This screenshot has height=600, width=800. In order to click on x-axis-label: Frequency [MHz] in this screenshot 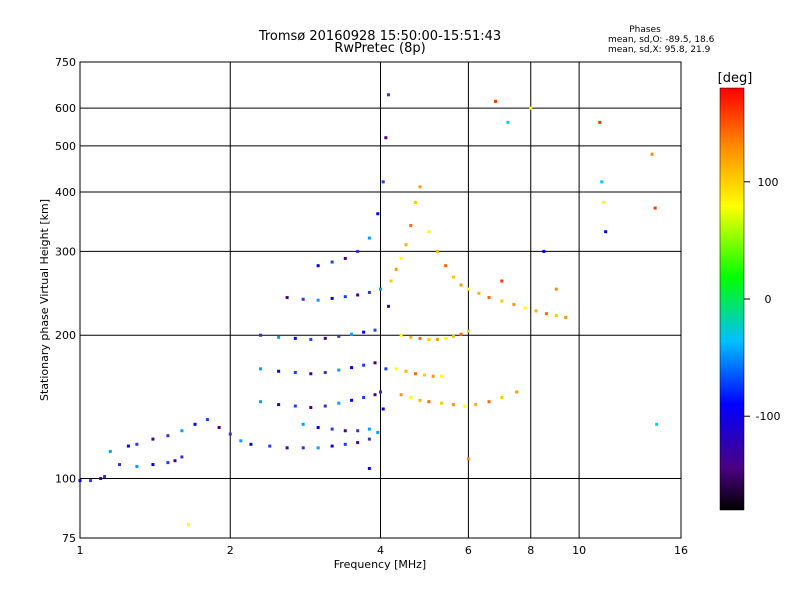, I will do `click(380, 564)`.